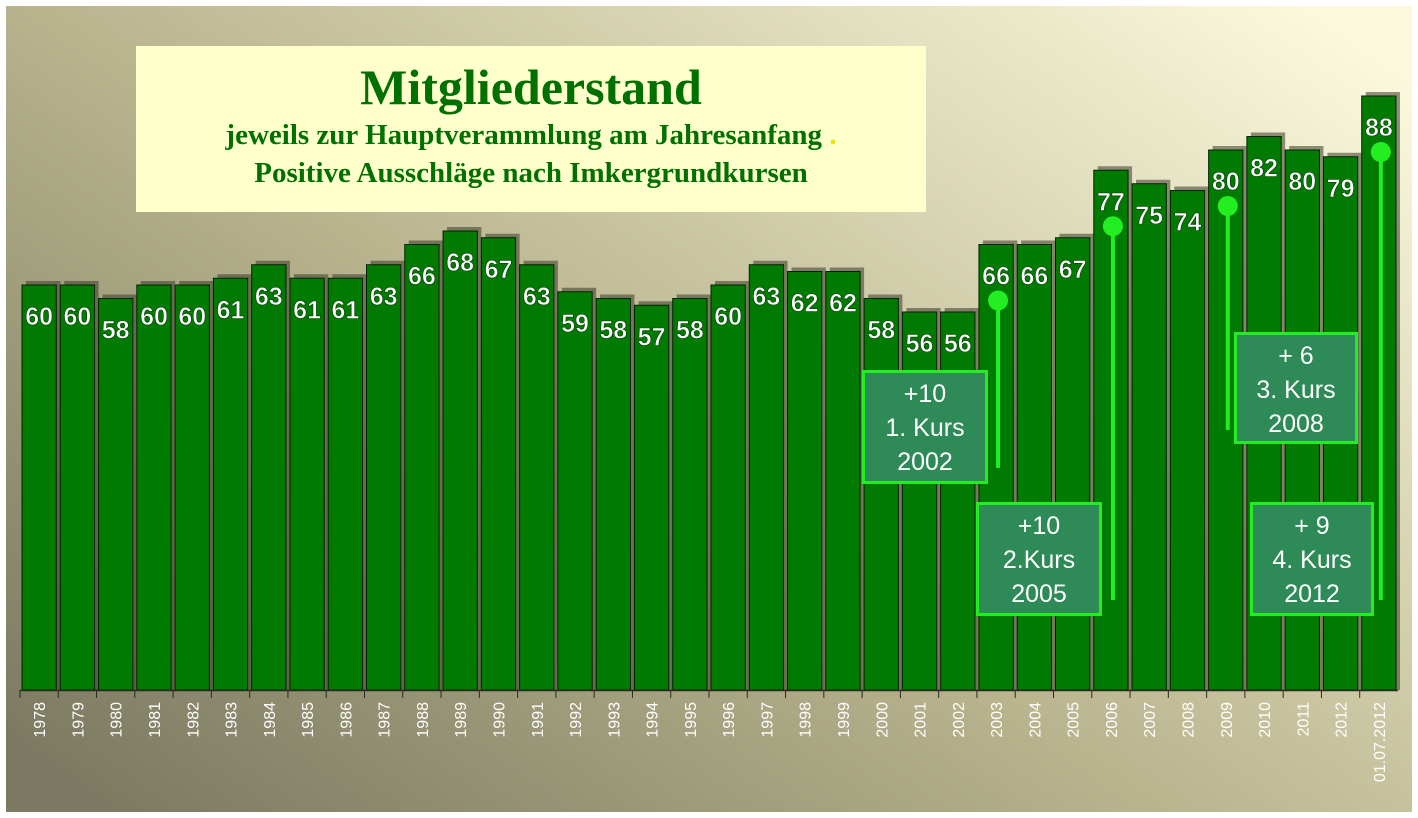 Image resolution: width=1418 pixels, height=818 pixels. I want to click on annotation-4-course: 4. Kurs, so click(1312, 560).